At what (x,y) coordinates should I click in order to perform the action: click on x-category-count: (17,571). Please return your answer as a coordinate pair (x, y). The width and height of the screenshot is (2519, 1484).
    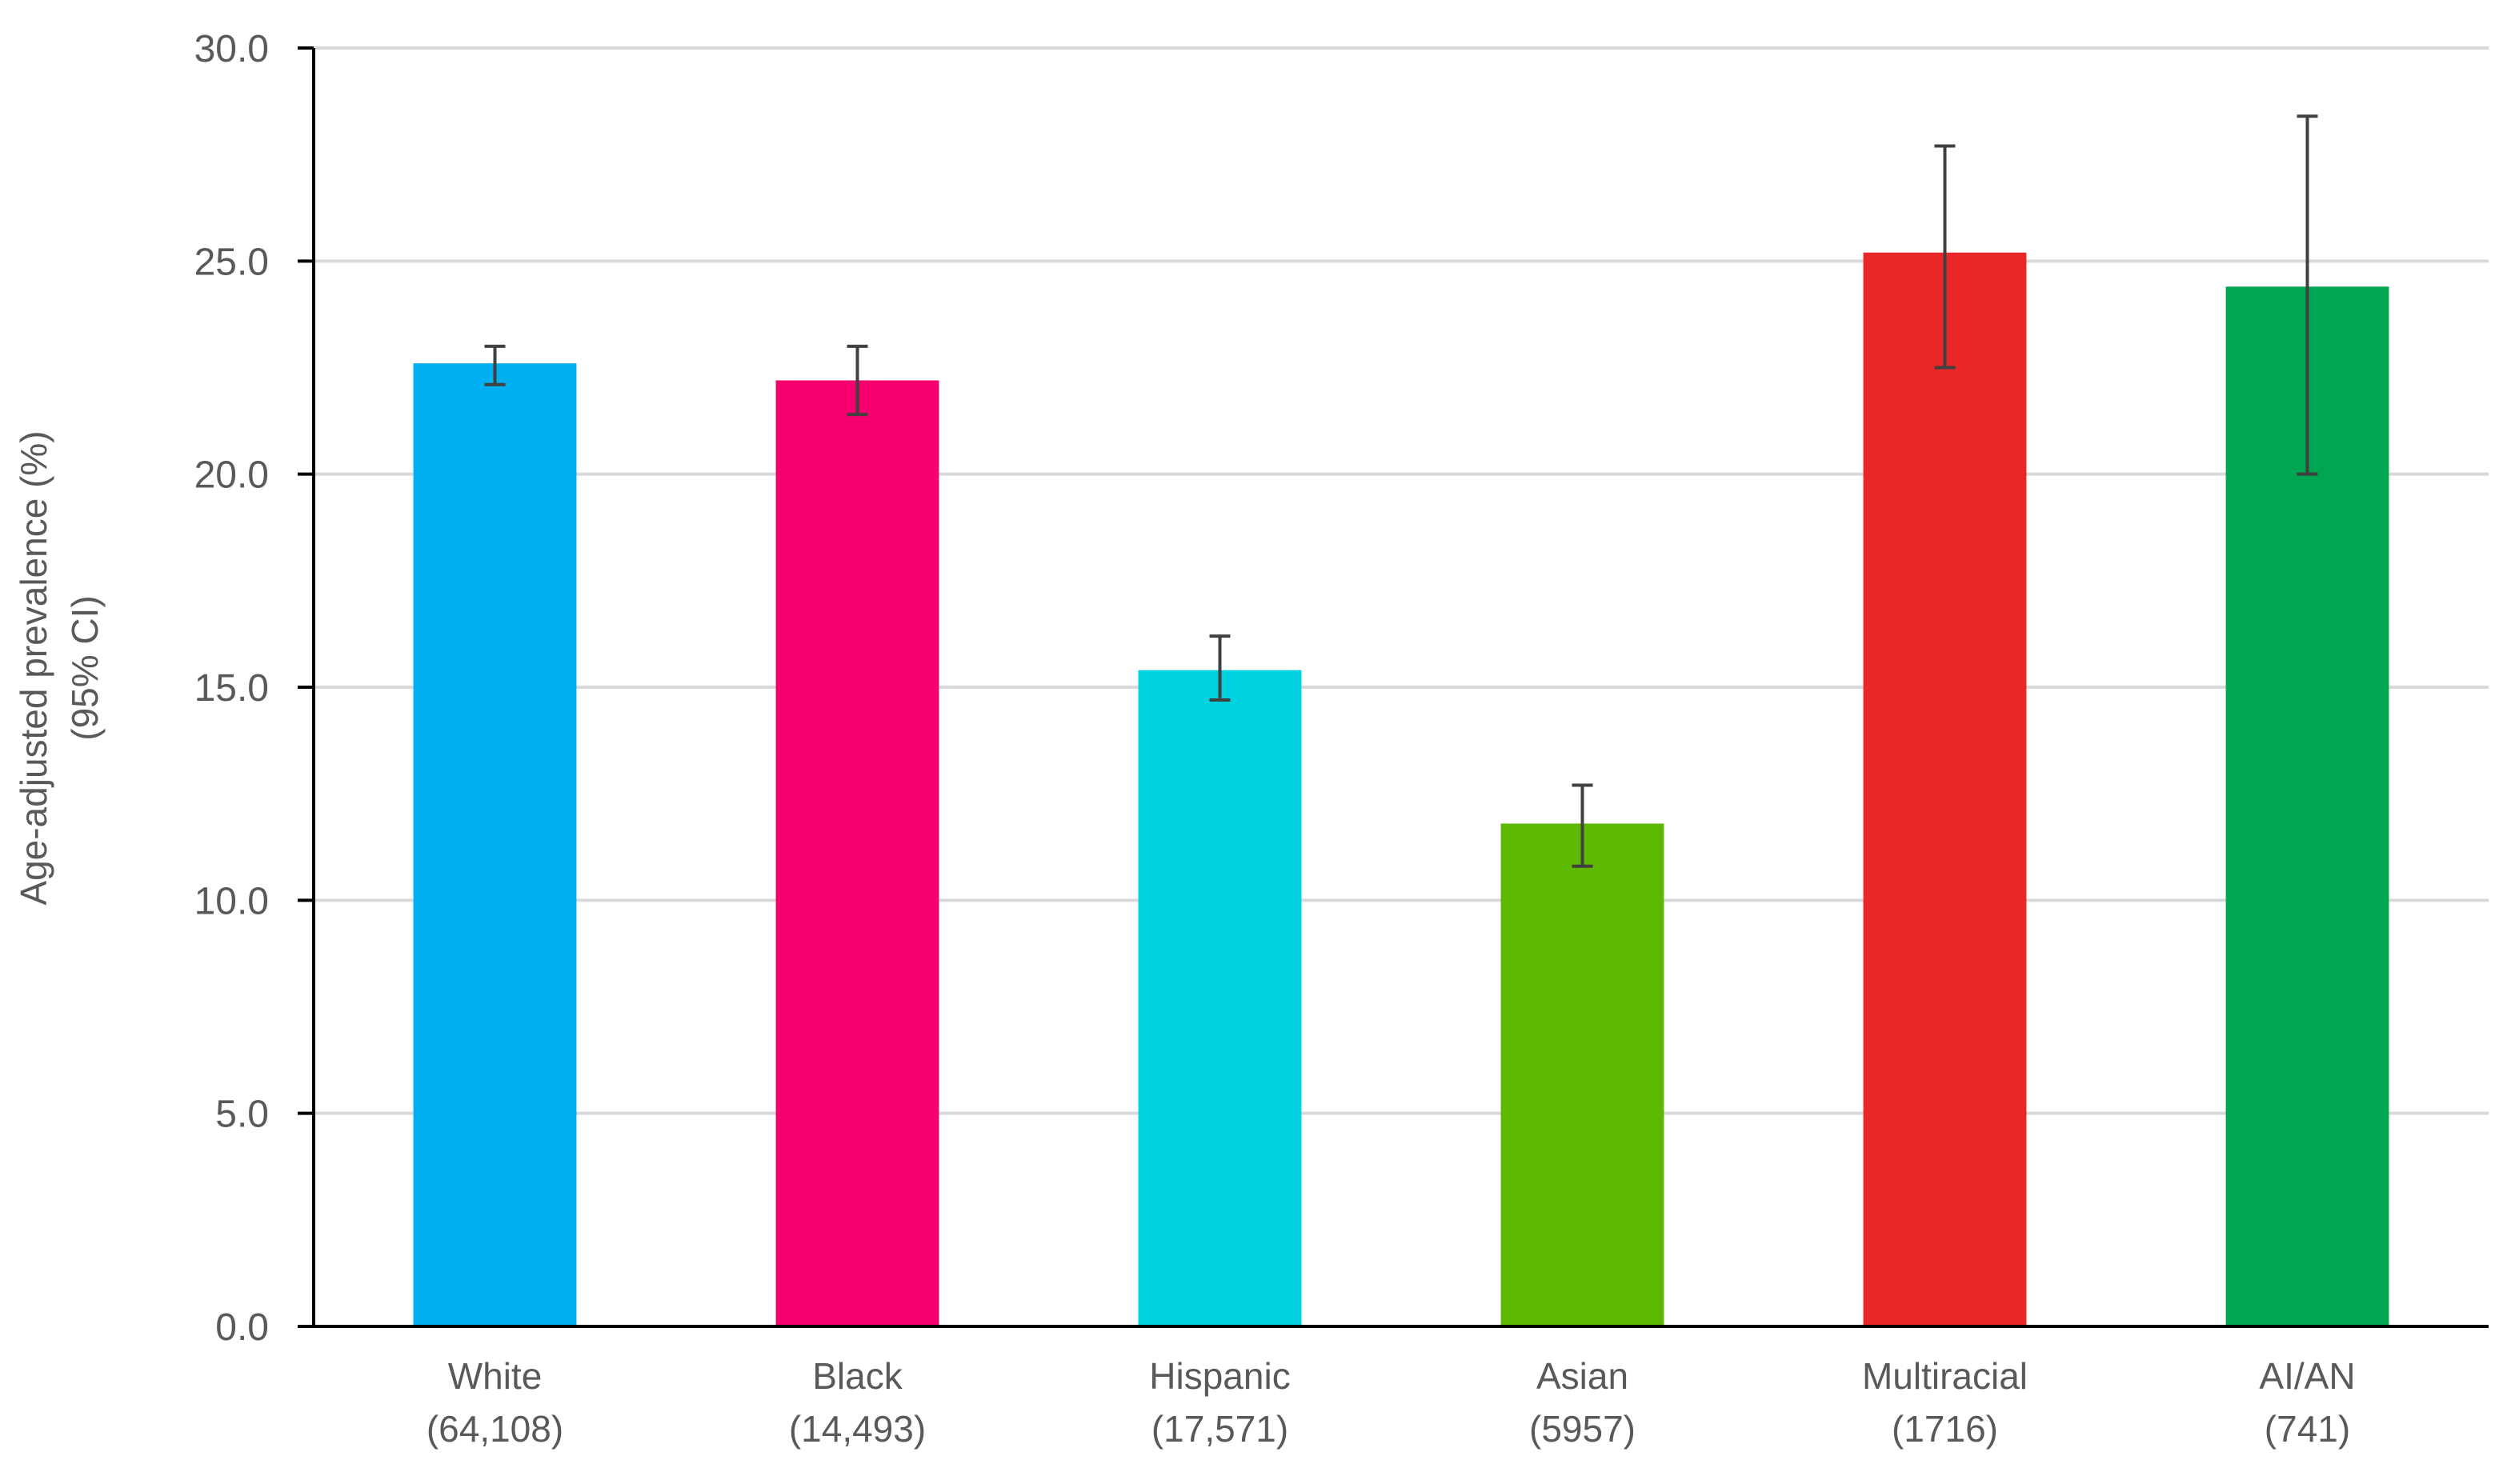
    Looking at the image, I should click on (1219, 1429).